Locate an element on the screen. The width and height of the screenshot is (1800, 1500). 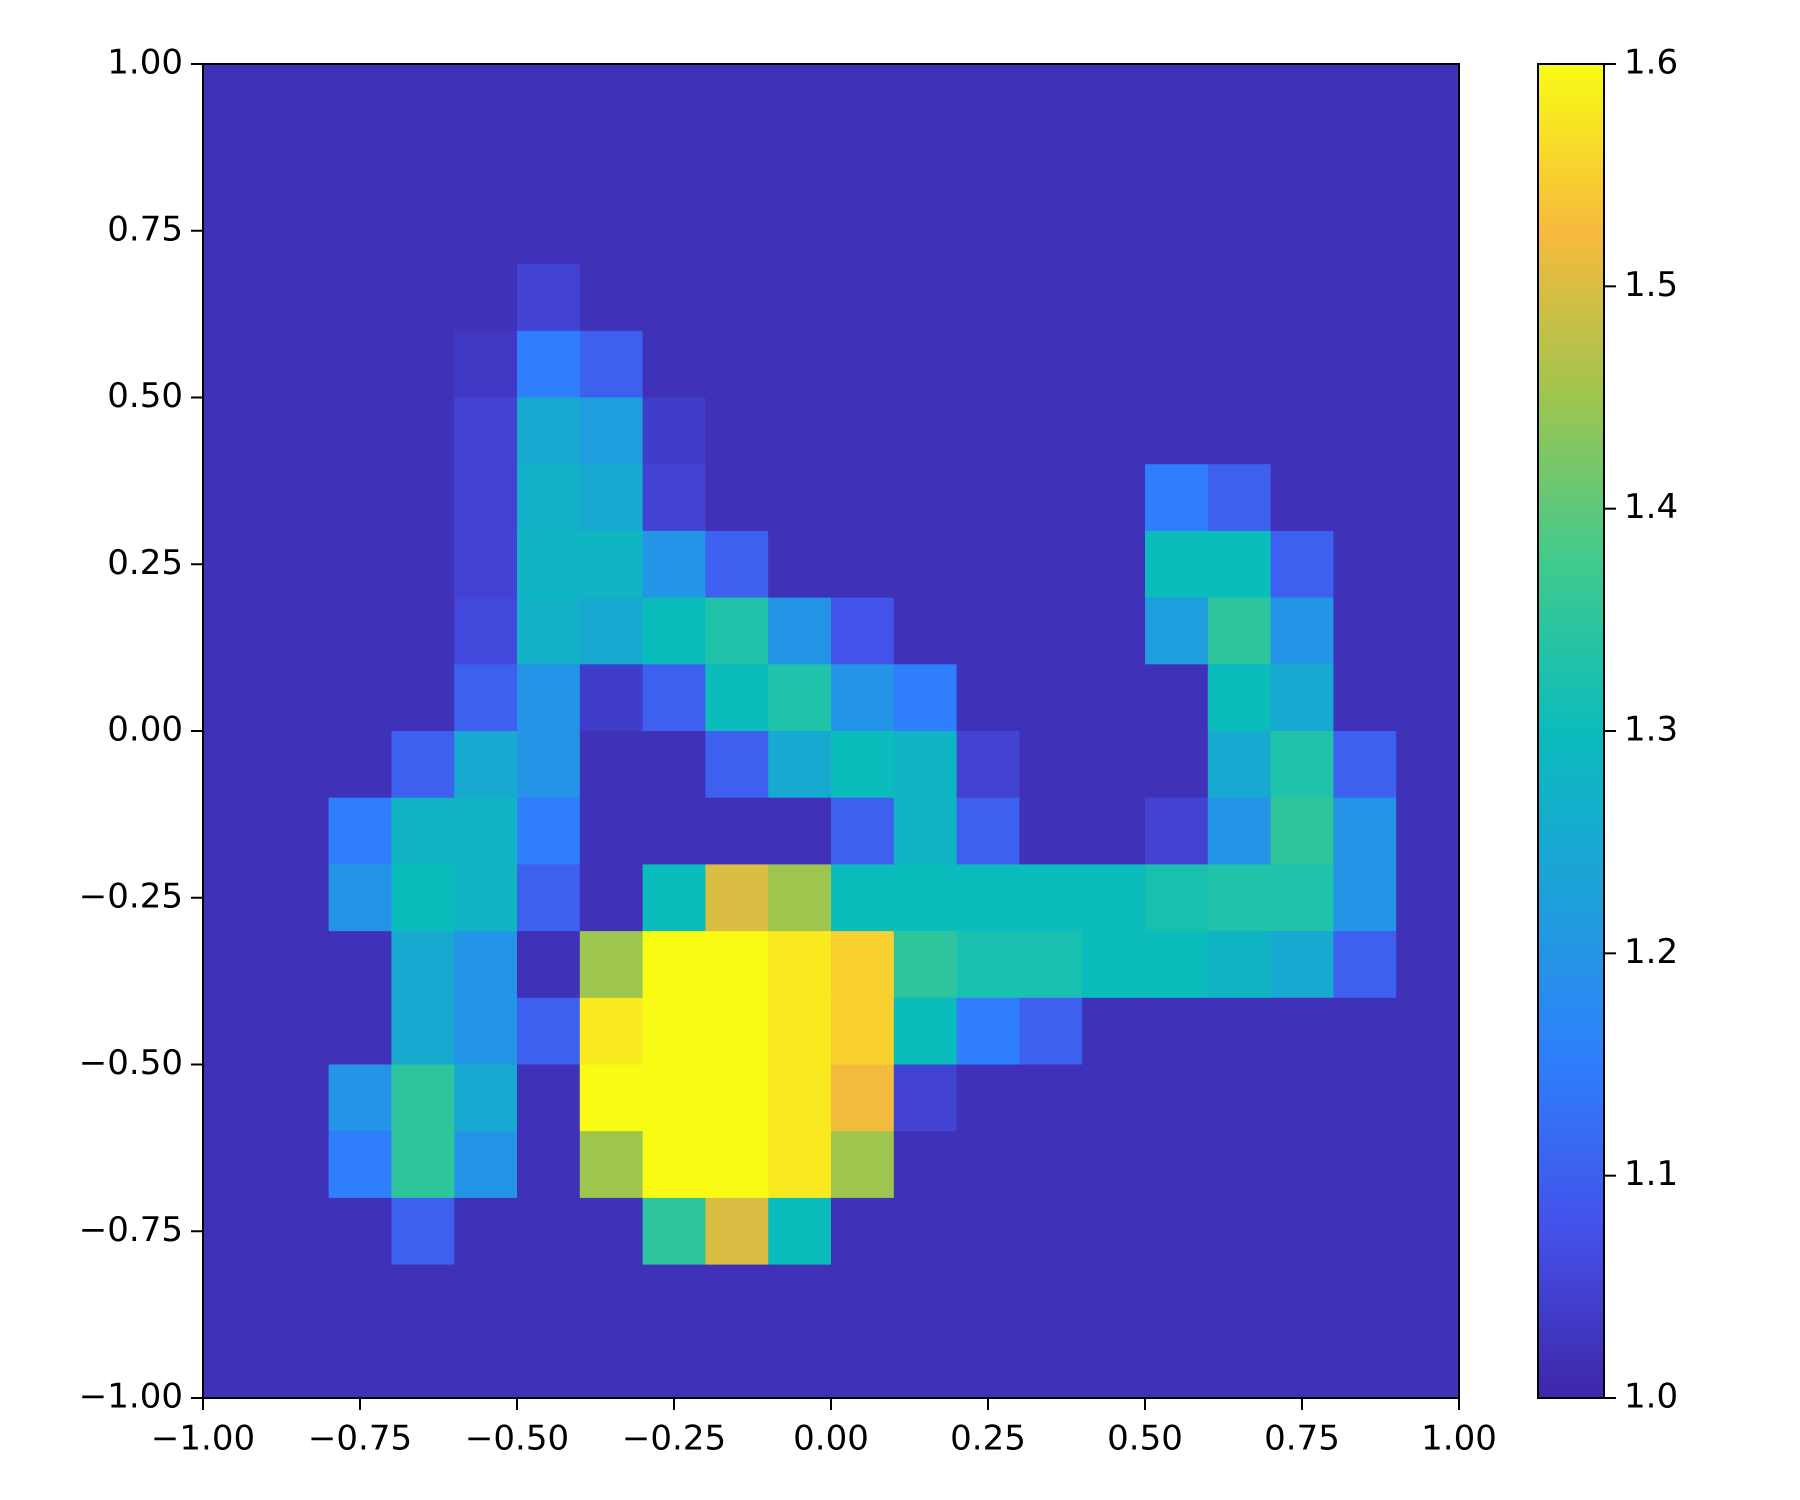
y-tick-label: −0.25 is located at coordinates (131, 896).